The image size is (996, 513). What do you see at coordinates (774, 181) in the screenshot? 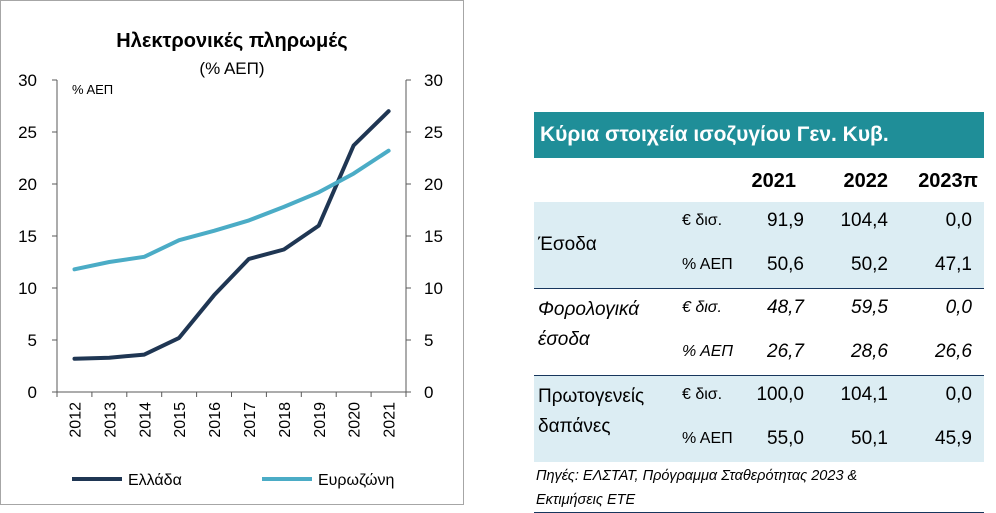
I see `column-header-2021: 2021` at bounding box center [774, 181].